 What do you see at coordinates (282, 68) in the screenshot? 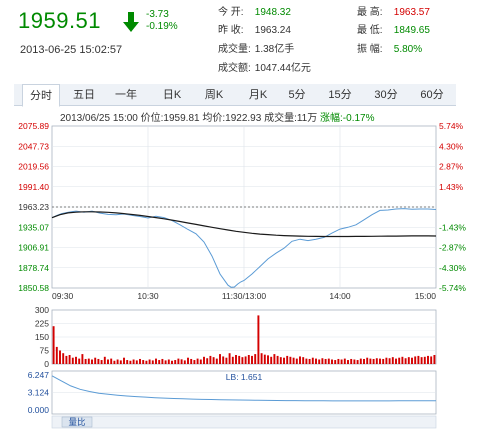
I see `stat-value: 1047.44亿元` at bounding box center [282, 68].